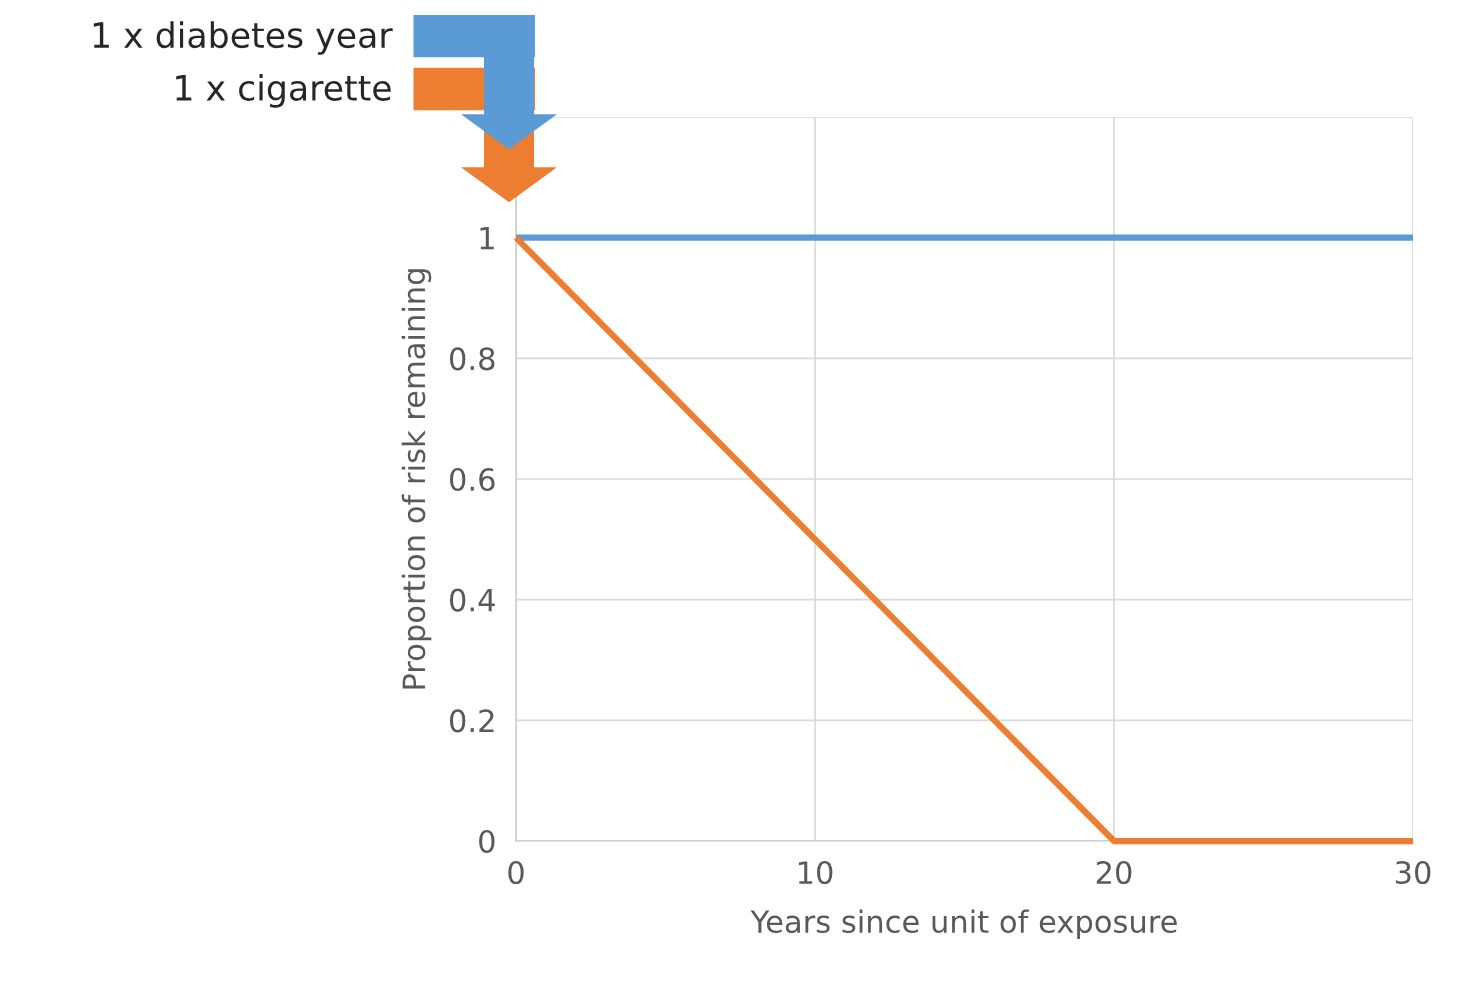 This screenshot has height=993, width=1462. What do you see at coordinates (472, 600) in the screenshot?
I see `y-tick-label: 0.4` at bounding box center [472, 600].